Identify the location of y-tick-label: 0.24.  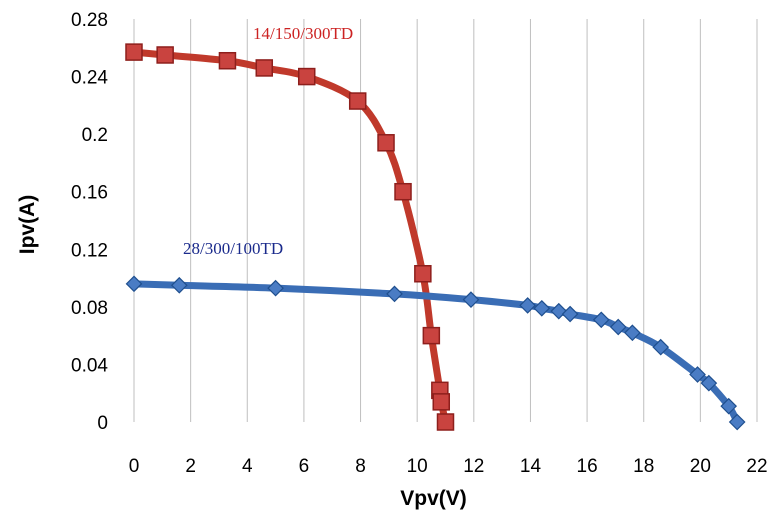
(89, 78).